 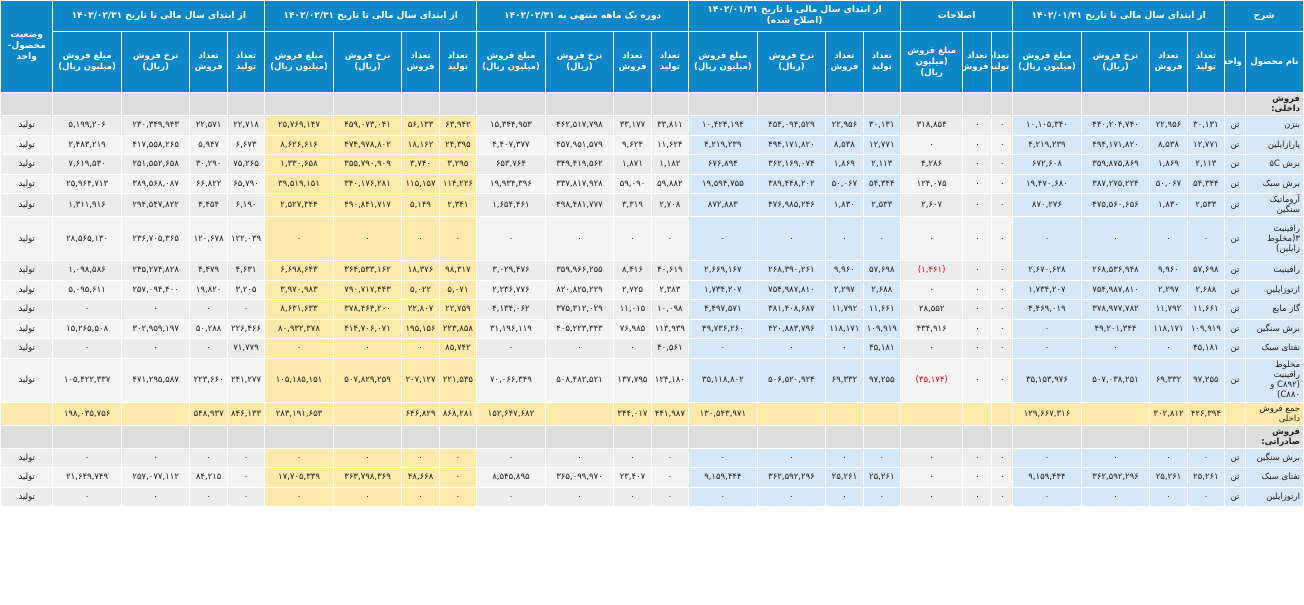 What do you see at coordinates (299, 270) in the screenshot?
I see `value-cell: ۶,۶۹۸,۶۴۳` at bounding box center [299, 270].